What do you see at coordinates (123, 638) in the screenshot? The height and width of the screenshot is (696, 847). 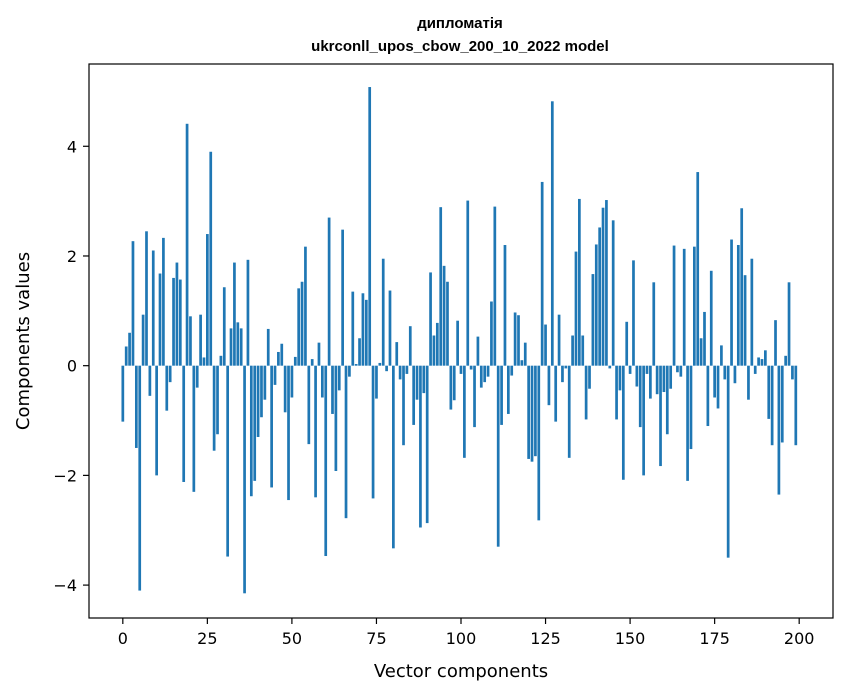 I see `x-tick-label: 0` at bounding box center [123, 638].